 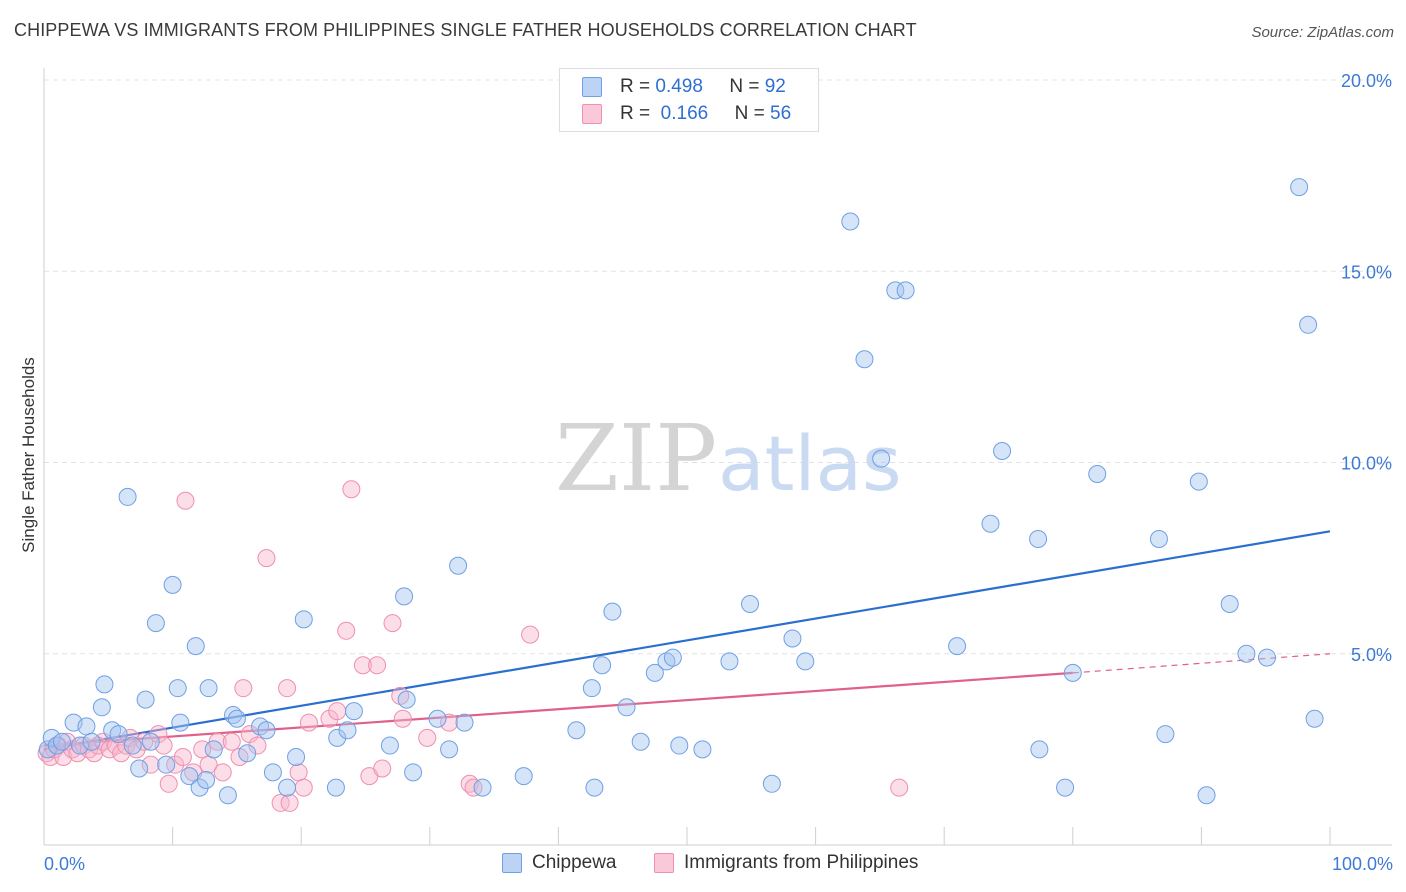 I want to click on legend-r-label: R =, so click(x=635, y=113).